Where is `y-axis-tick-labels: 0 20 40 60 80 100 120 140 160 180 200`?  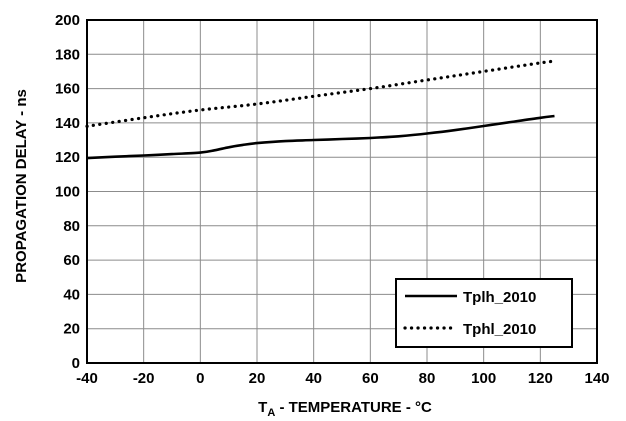
y-axis-tick-labels: 0 20 40 60 80 100 120 140 160 180 200 is located at coordinates (67, 192).